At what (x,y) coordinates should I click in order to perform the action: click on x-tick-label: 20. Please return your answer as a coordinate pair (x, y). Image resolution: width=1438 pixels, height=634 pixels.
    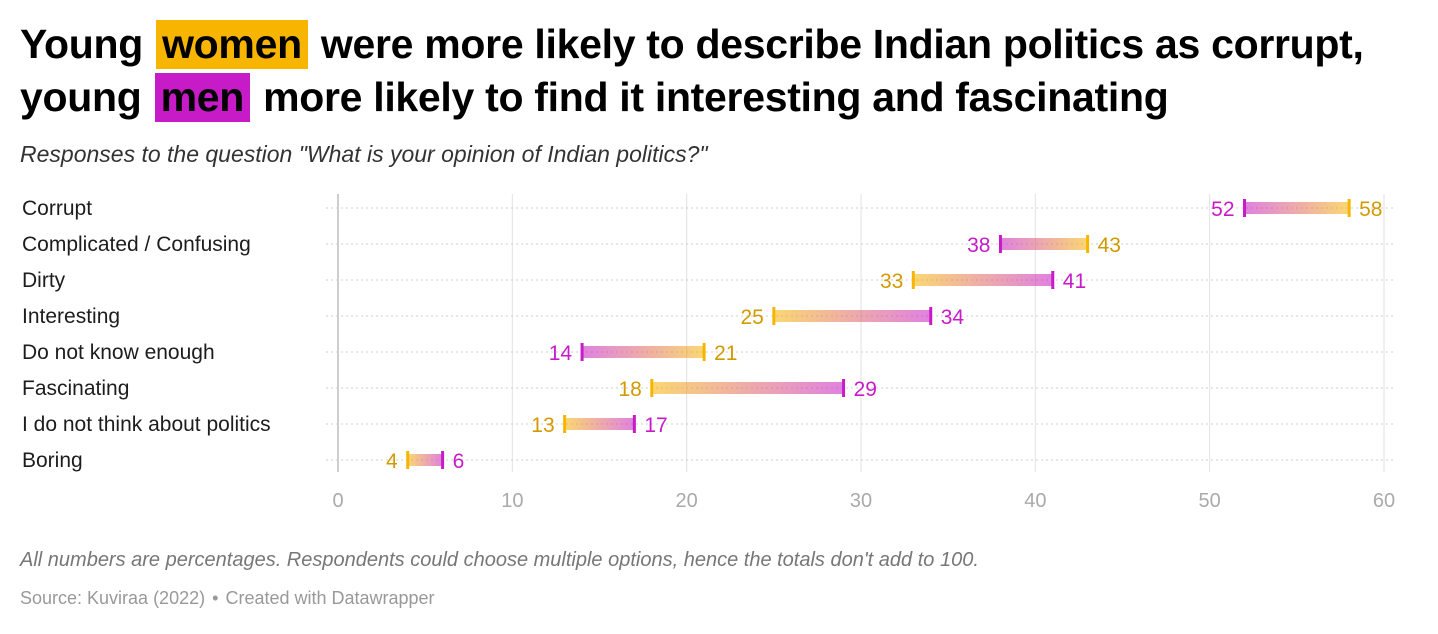
    Looking at the image, I should click on (687, 501).